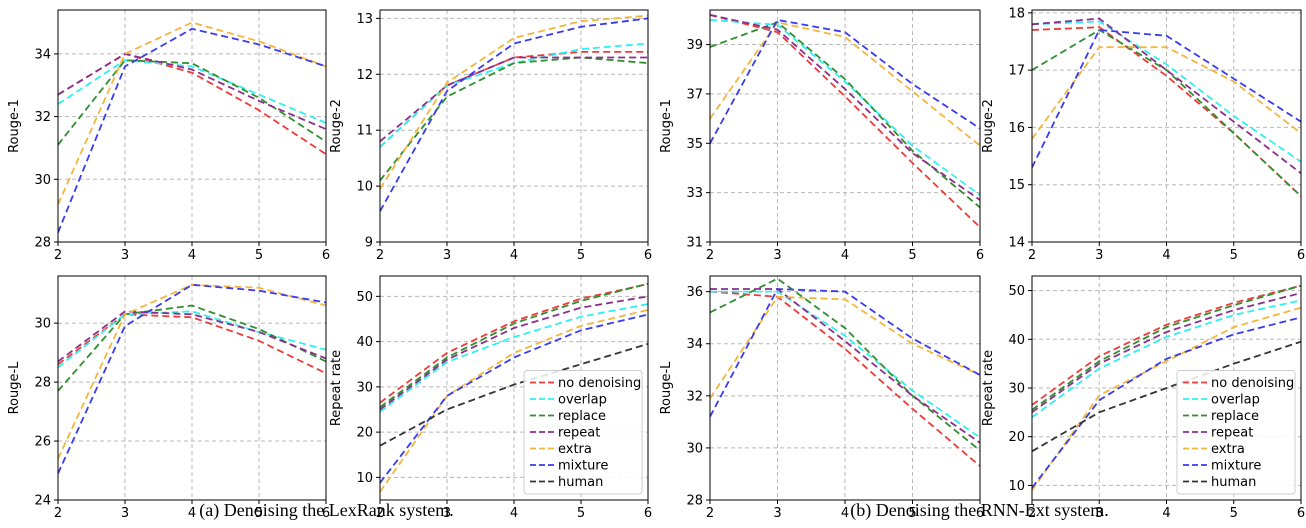 Image resolution: width=1306 pixels, height=528 pixels. Describe the element at coordinates (582, 400) in the screenshot. I see `legend-label: overlap` at that location.